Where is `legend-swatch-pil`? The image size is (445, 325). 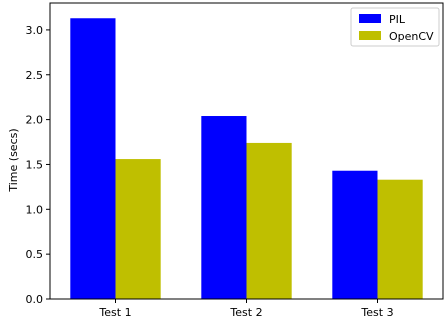
legend-swatch-pil is located at coordinates (370, 18).